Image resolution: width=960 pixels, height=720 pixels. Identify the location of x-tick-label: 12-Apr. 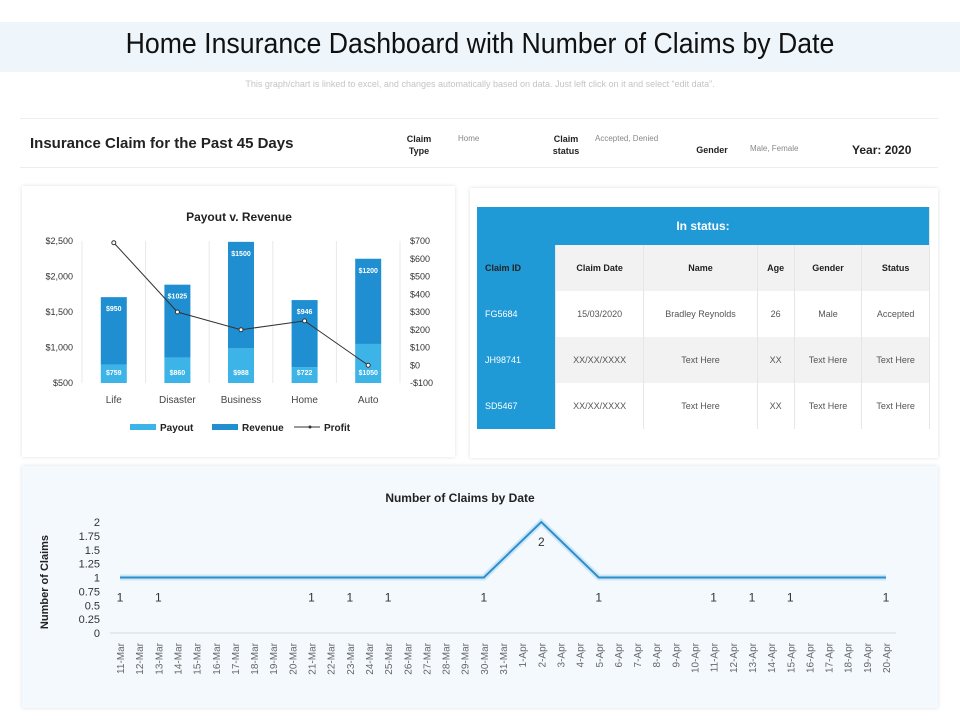
(734, 657).